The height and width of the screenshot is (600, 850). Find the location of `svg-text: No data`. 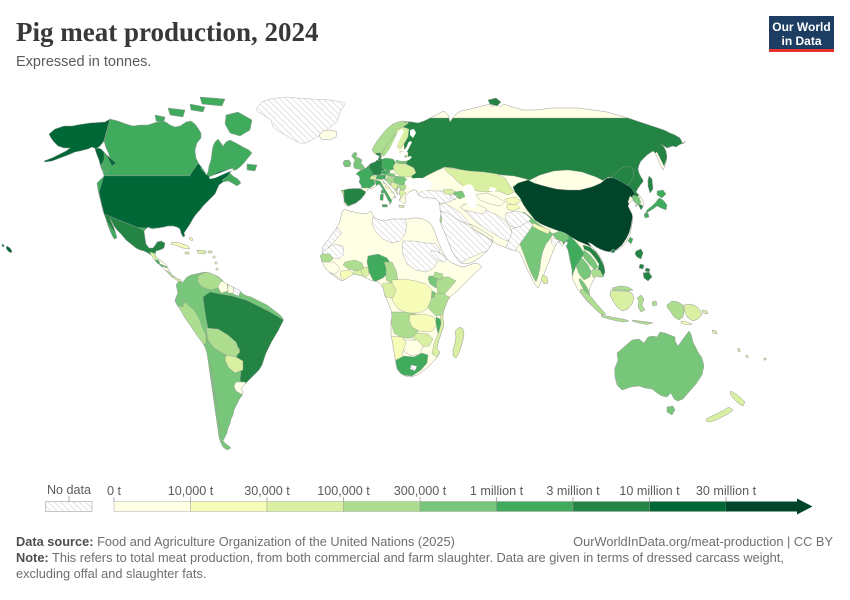

svg-text: No data is located at coordinates (69, 490).